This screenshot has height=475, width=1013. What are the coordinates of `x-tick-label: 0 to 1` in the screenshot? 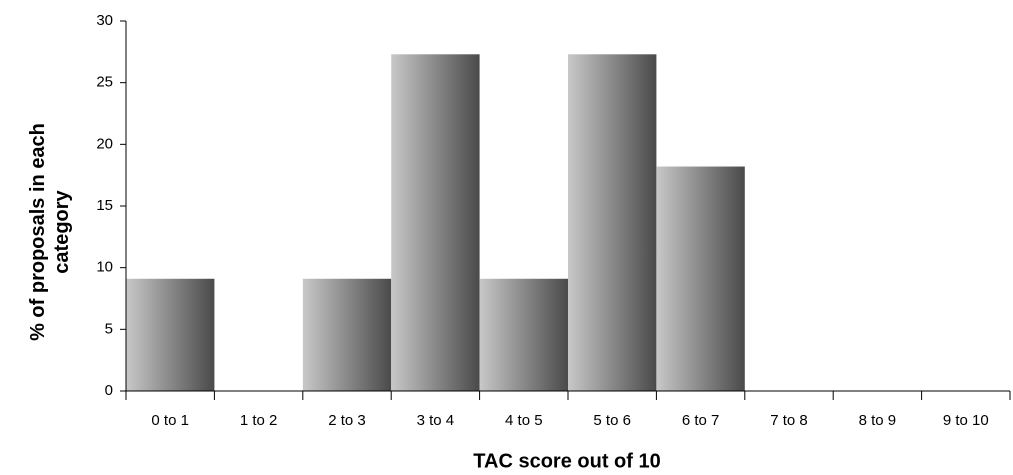 It's located at (170, 420).